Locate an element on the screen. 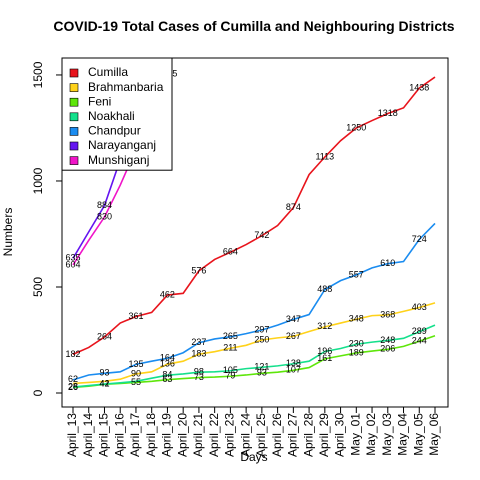  value-label: 1438 is located at coordinates (419, 87).